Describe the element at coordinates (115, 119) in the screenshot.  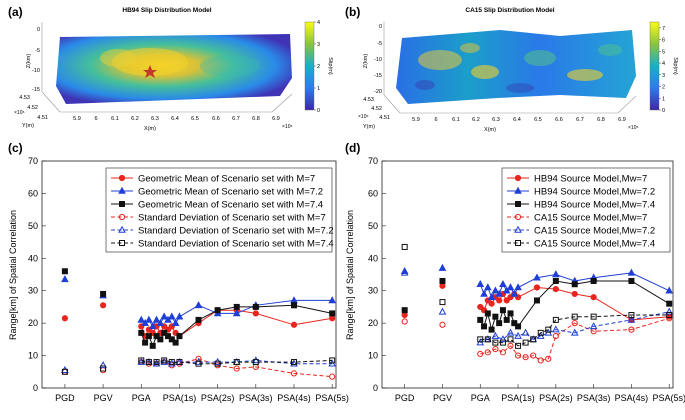
I see `svg-text: 6.1` at that location.